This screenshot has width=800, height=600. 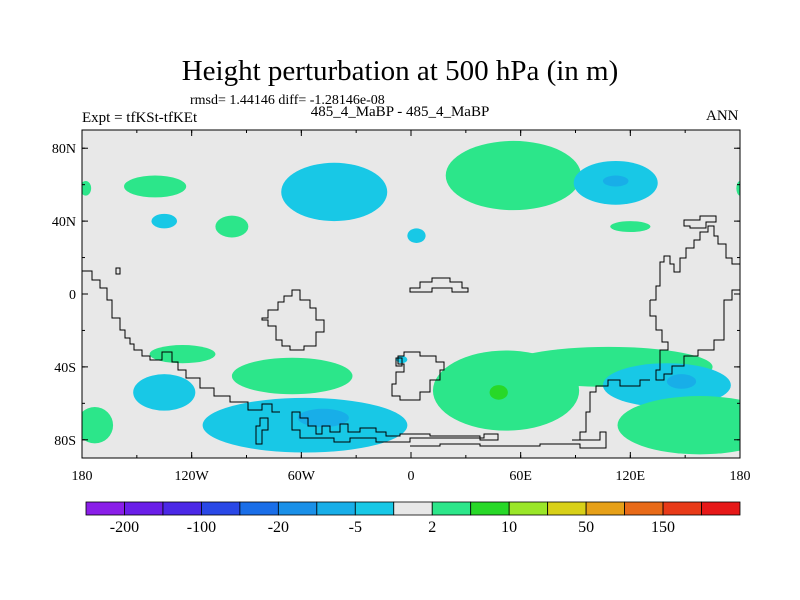 I want to click on blob-antarctic-blue, so click(x=305, y=425).